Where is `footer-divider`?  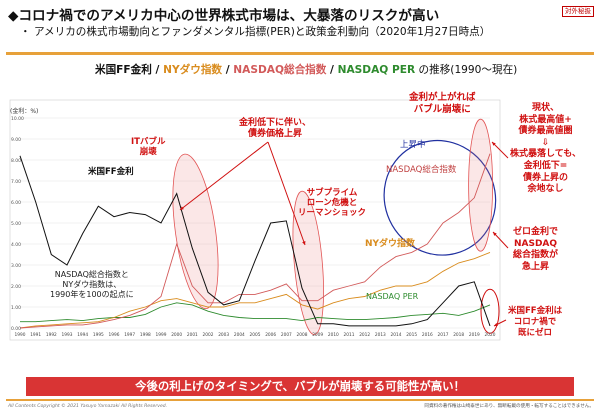
footer-divider is located at coordinates (300, 400).